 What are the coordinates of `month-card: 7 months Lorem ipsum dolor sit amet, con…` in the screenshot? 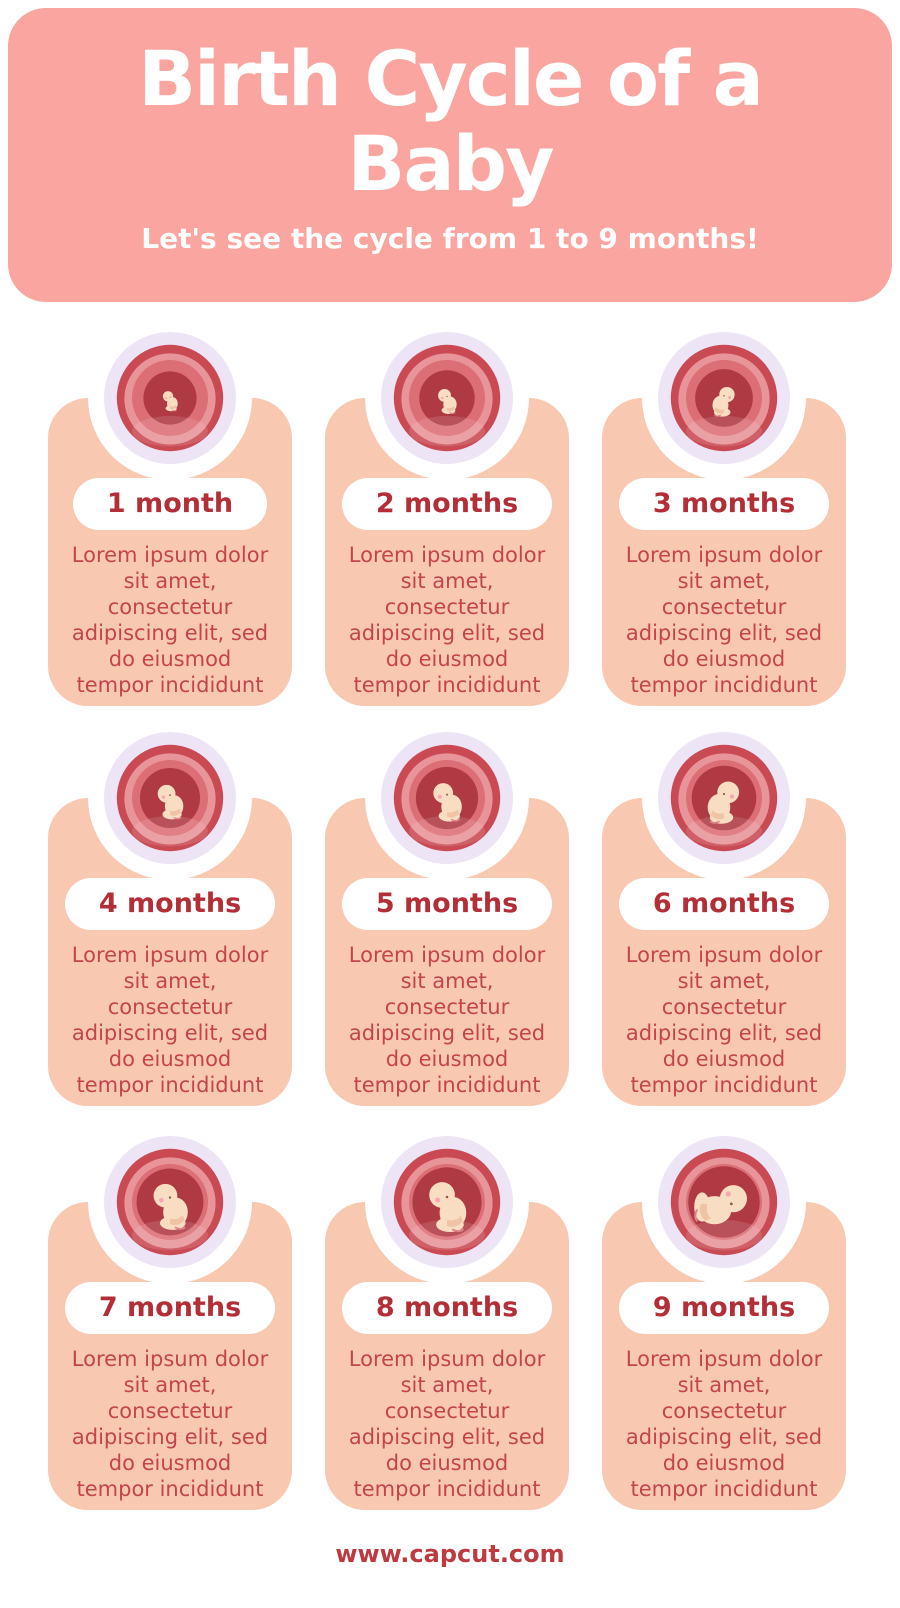 It's located at (170, 1315).